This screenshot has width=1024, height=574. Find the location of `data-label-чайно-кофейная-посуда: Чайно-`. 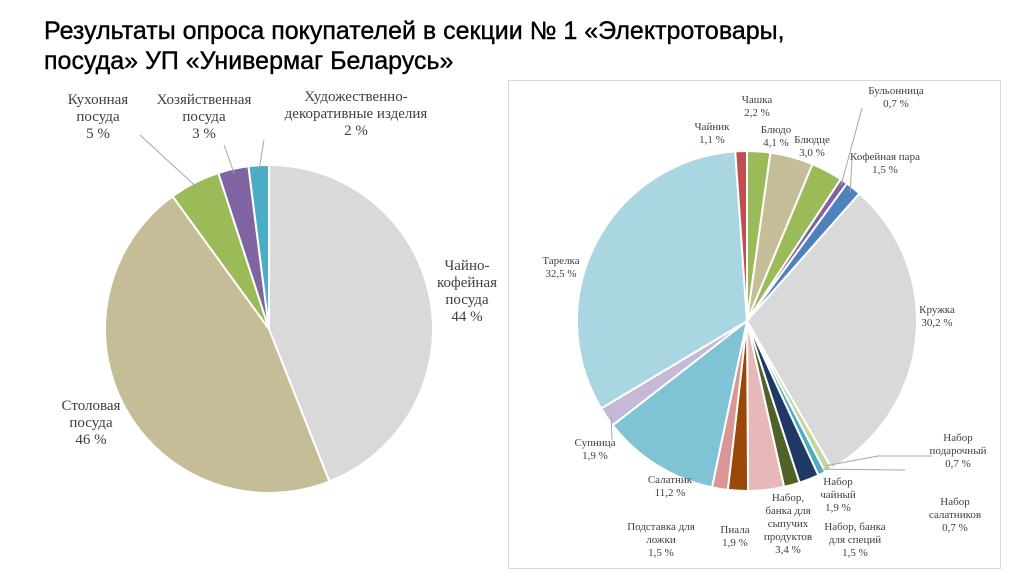

data-label-чайно-кофейная-посуда: Чайно- is located at coordinates (467, 266).